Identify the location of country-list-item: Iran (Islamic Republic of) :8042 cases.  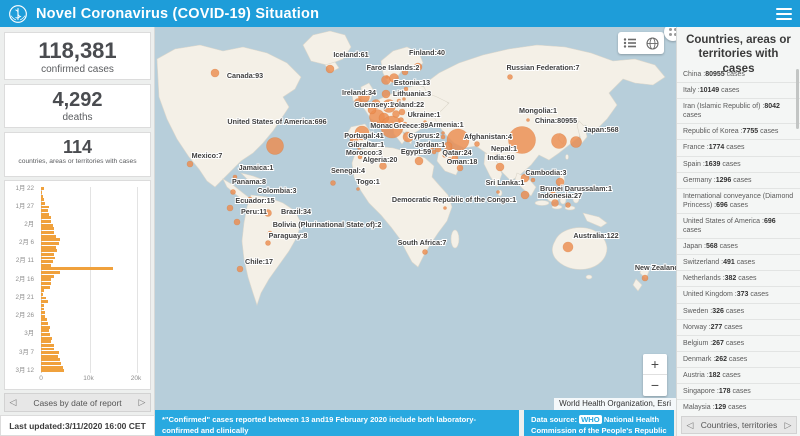
(738, 112).